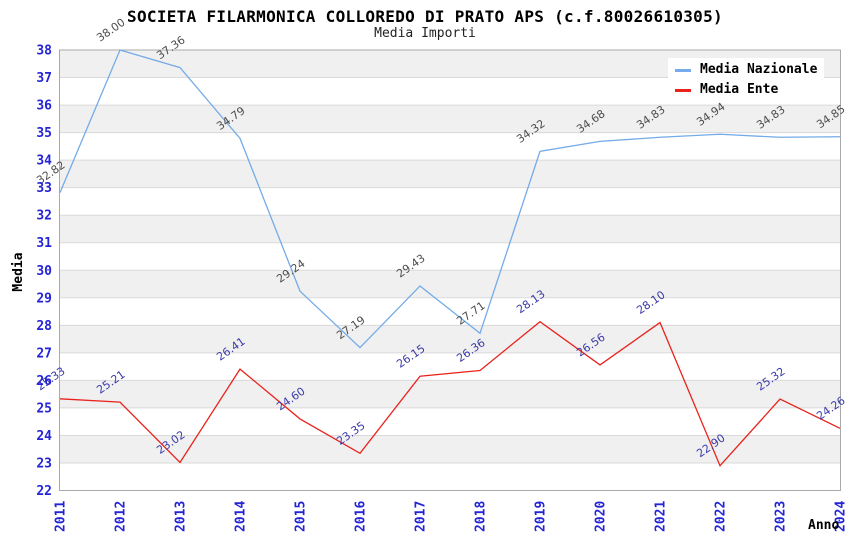 The height and width of the screenshot is (550, 850). What do you see at coordinates (541, 516) in the screenshot?
I see `x-tick-label: 2019` at bounding box center [541, 516].